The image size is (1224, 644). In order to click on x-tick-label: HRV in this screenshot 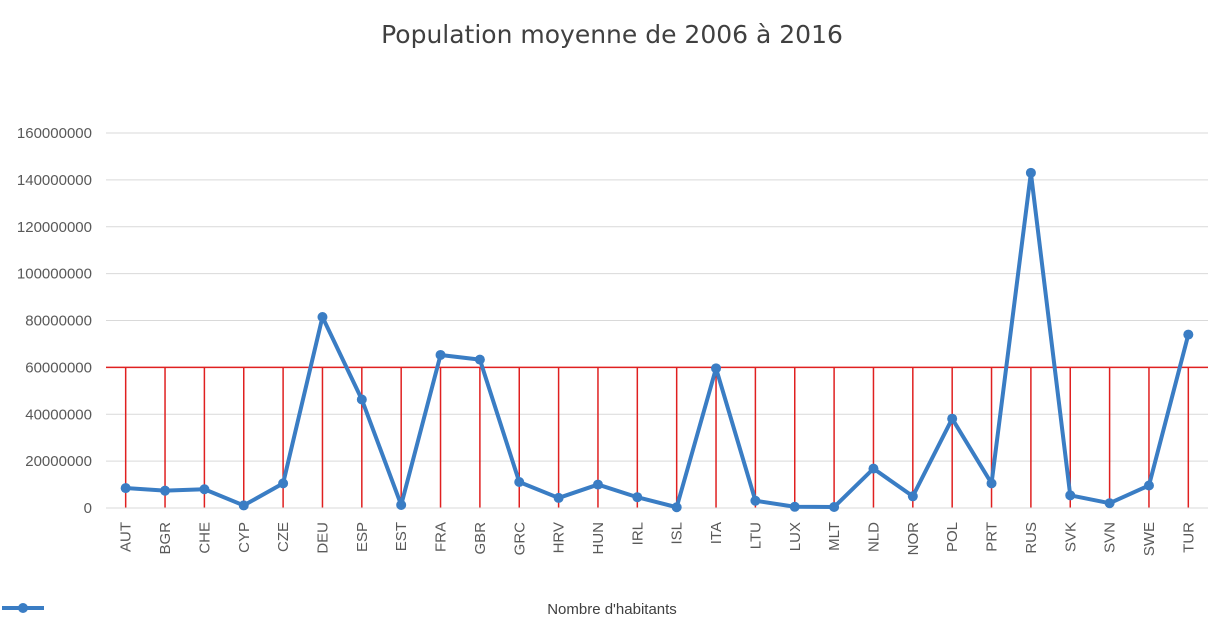, I will do `click(559, 537)`.